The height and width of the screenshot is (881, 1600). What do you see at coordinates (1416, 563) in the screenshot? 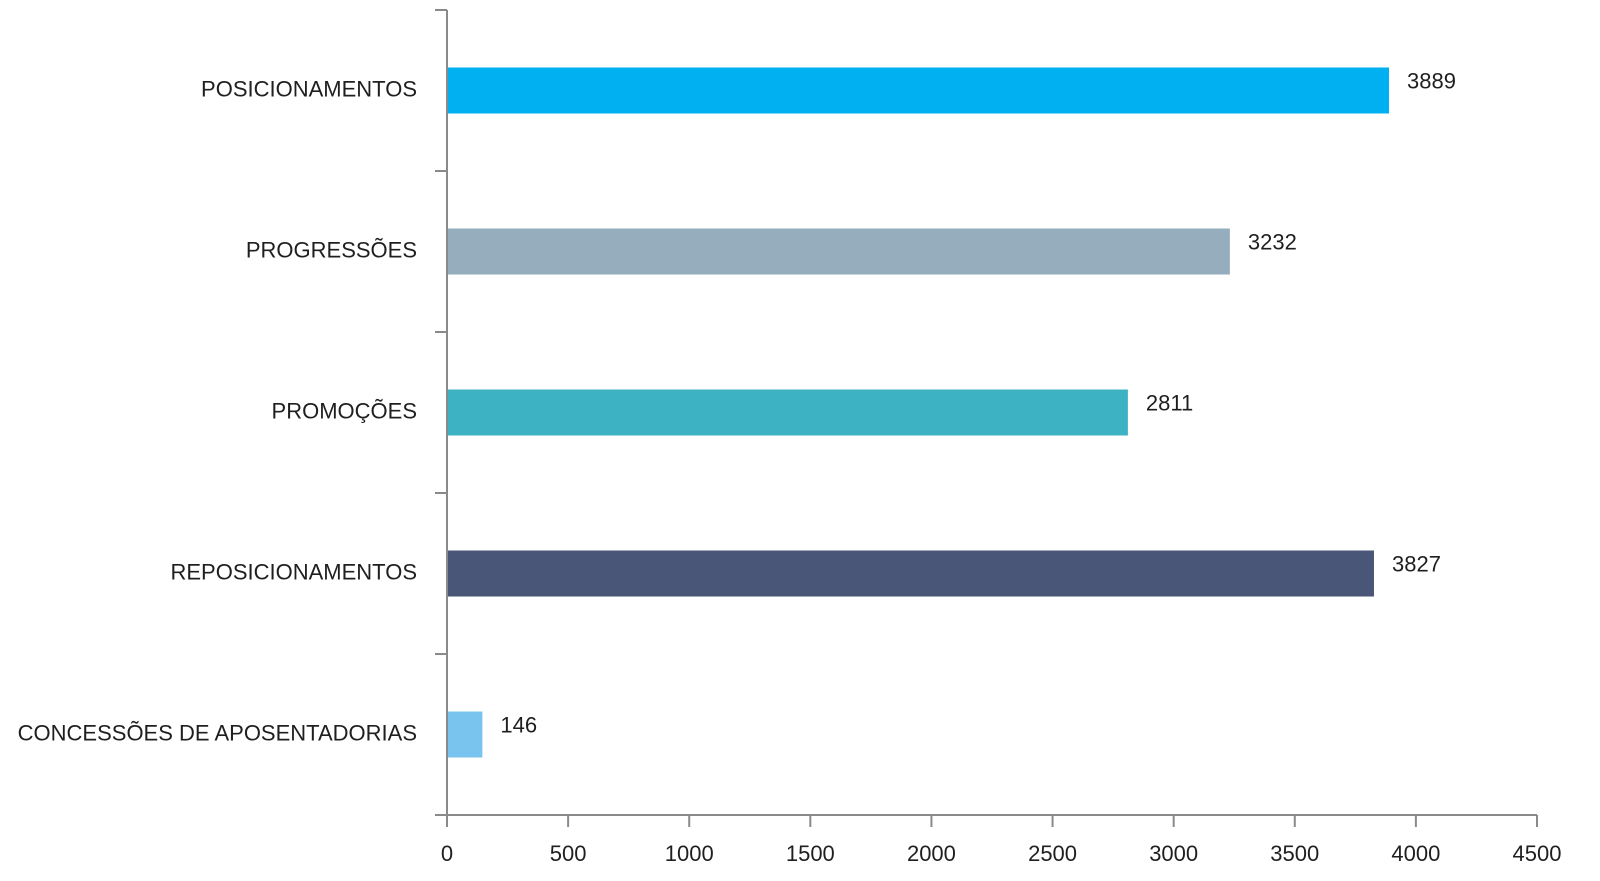
I see `data-label-reposicionamentos: 3827` at bounding box center [1416, 563].